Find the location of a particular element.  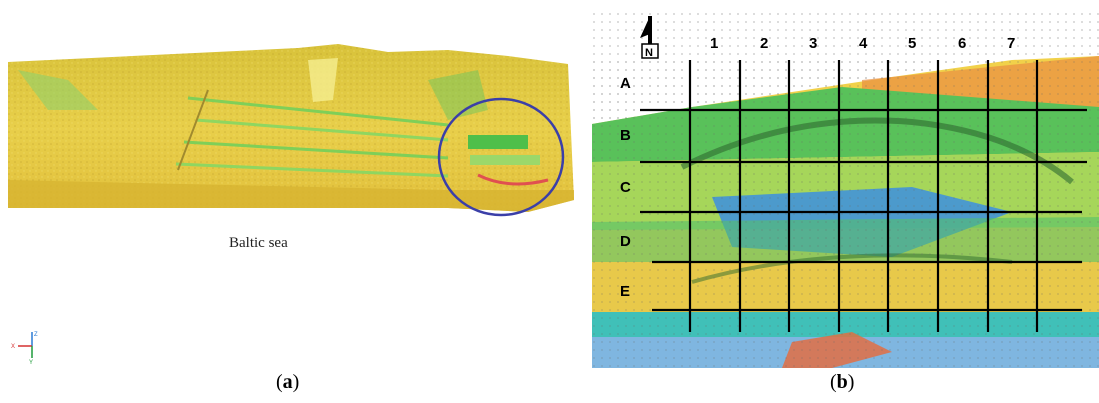

column-label-1: 1 is located at coordinates (714, 43).